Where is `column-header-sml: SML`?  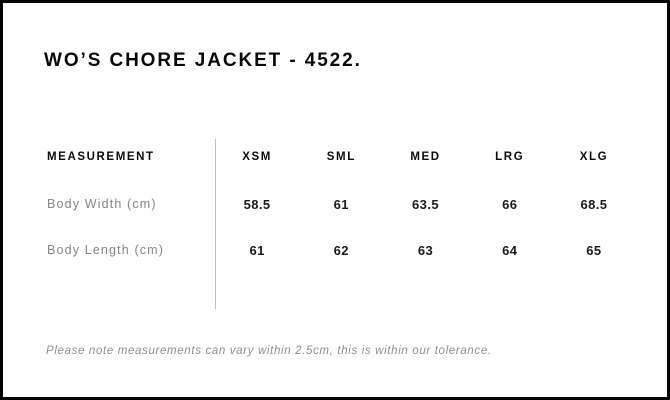
column-header-sml: SML is located at coordinates (341, 157).